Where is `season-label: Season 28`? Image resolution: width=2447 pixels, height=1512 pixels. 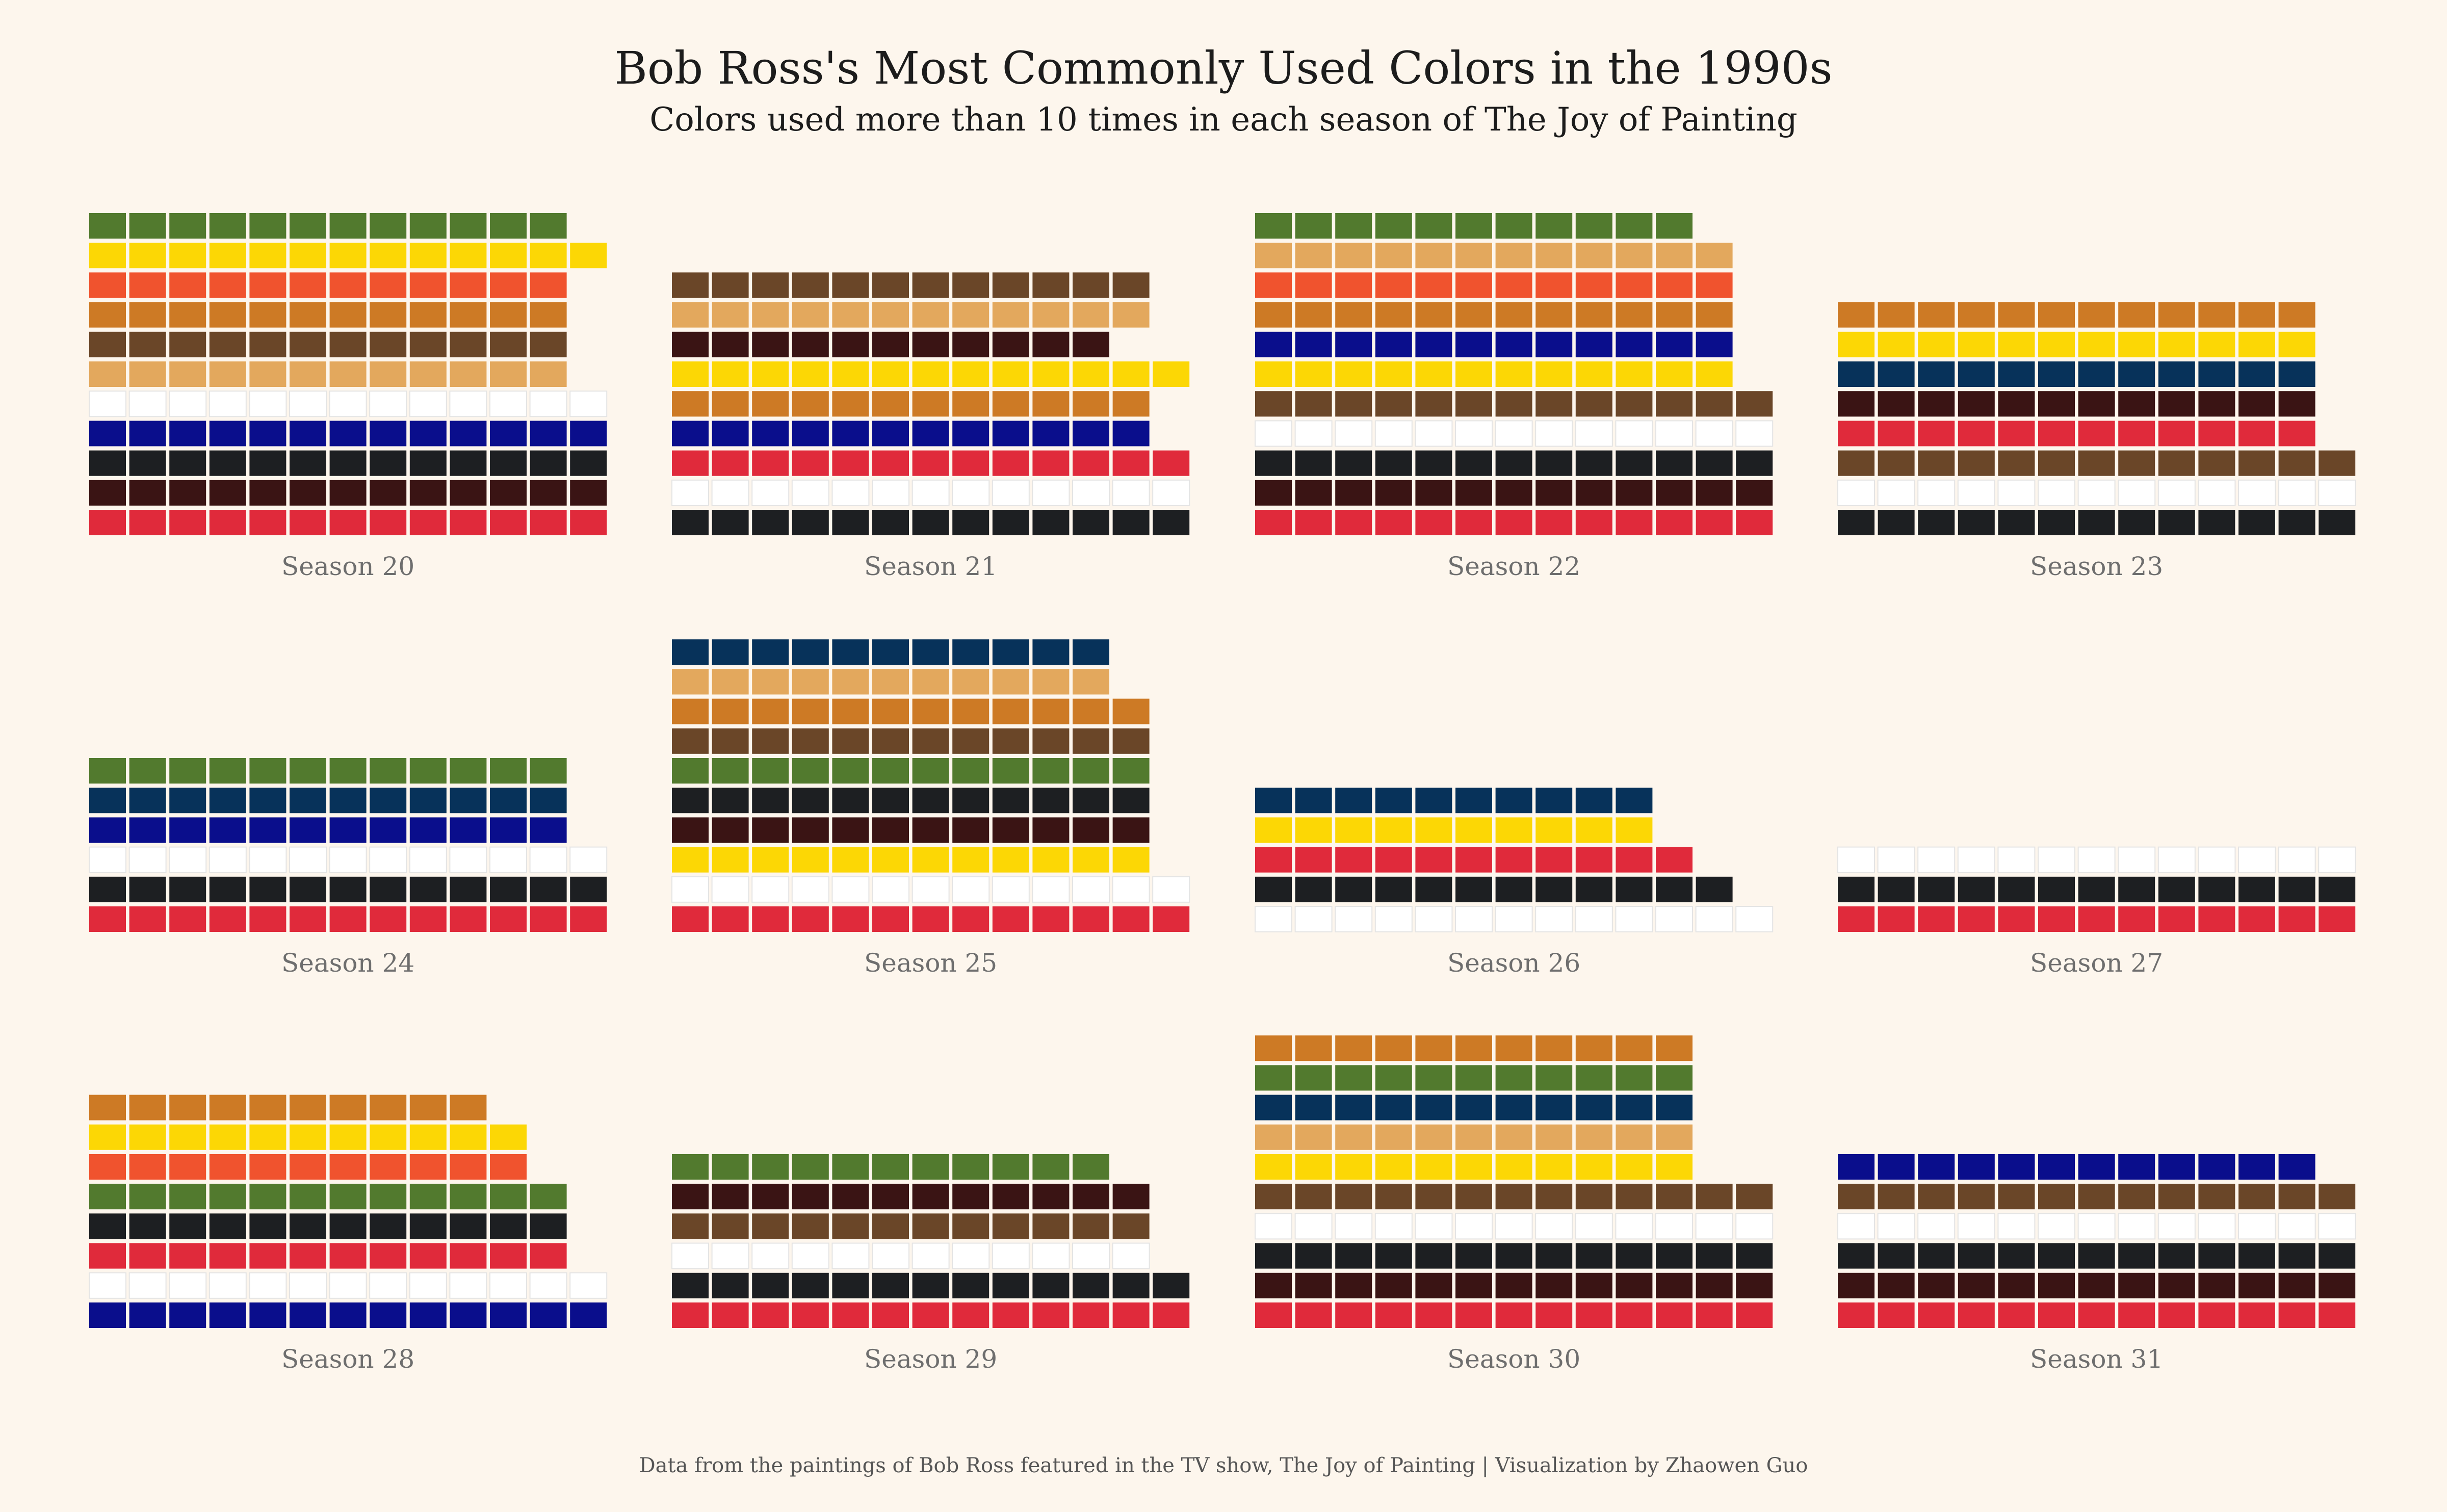 season-label: Season 28 is located at coordinates (347, 1359).